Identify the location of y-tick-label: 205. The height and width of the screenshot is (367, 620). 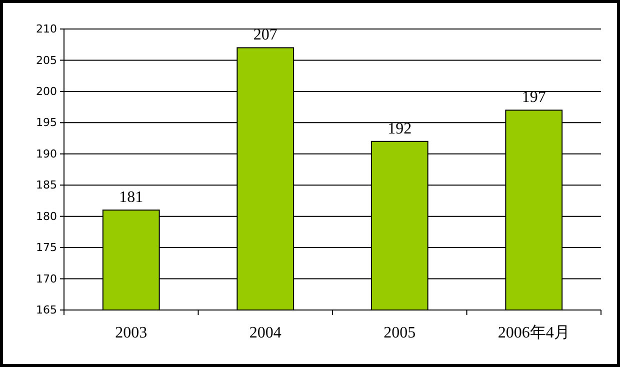
(46, 60).